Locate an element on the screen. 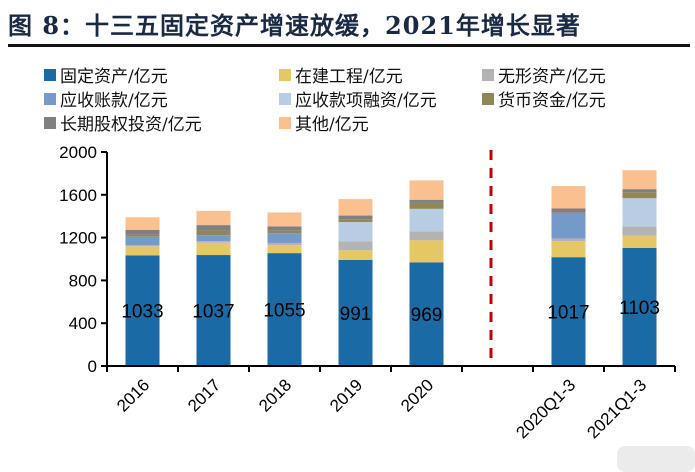 This screenshot has width=695, height=472. data-label: 1103 is located at coordinates (639, 308).